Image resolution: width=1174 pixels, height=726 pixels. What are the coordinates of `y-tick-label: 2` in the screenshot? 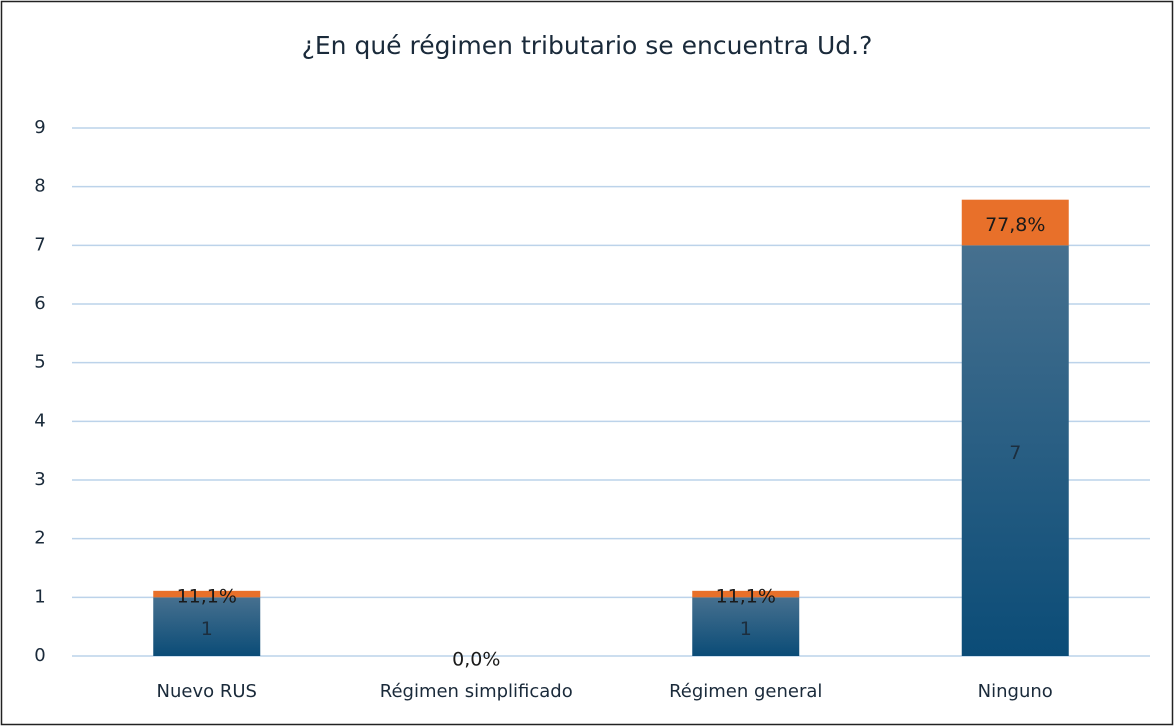 It's located at (39, 538).